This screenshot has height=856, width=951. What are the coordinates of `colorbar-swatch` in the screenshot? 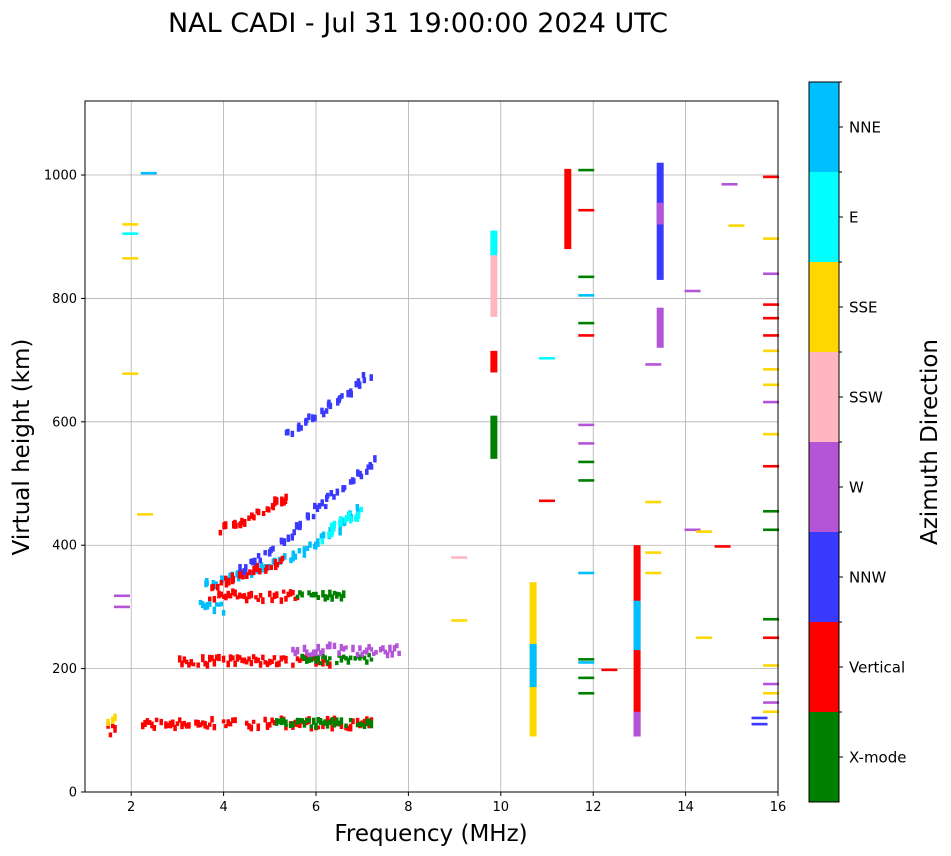 It's located at (824, 577).